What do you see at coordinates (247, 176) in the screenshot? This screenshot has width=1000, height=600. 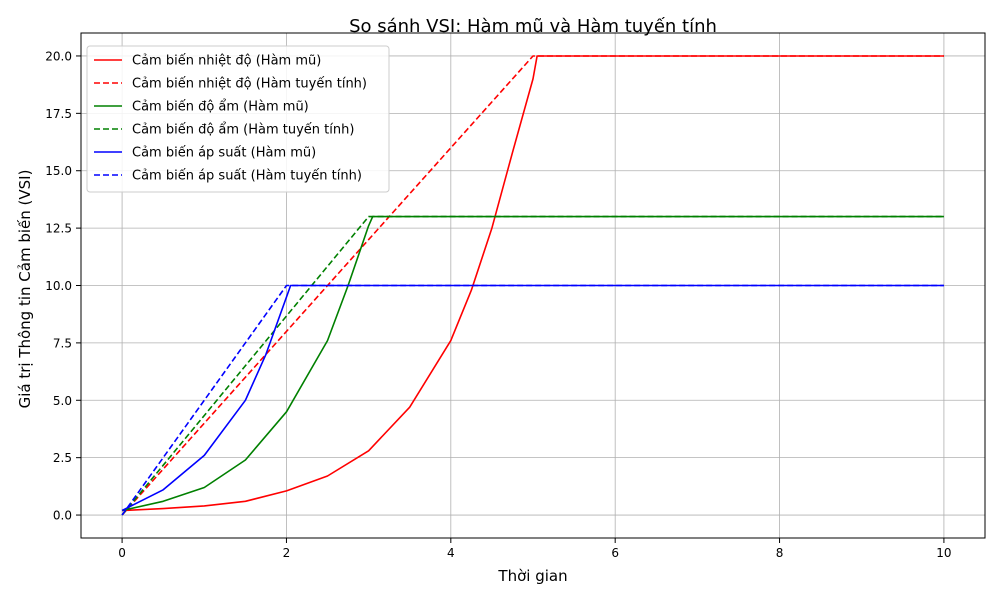 I see `legend-label: Cảm biến áp suất (Hàm tuyến tính)` at bounding box center [247, 176].